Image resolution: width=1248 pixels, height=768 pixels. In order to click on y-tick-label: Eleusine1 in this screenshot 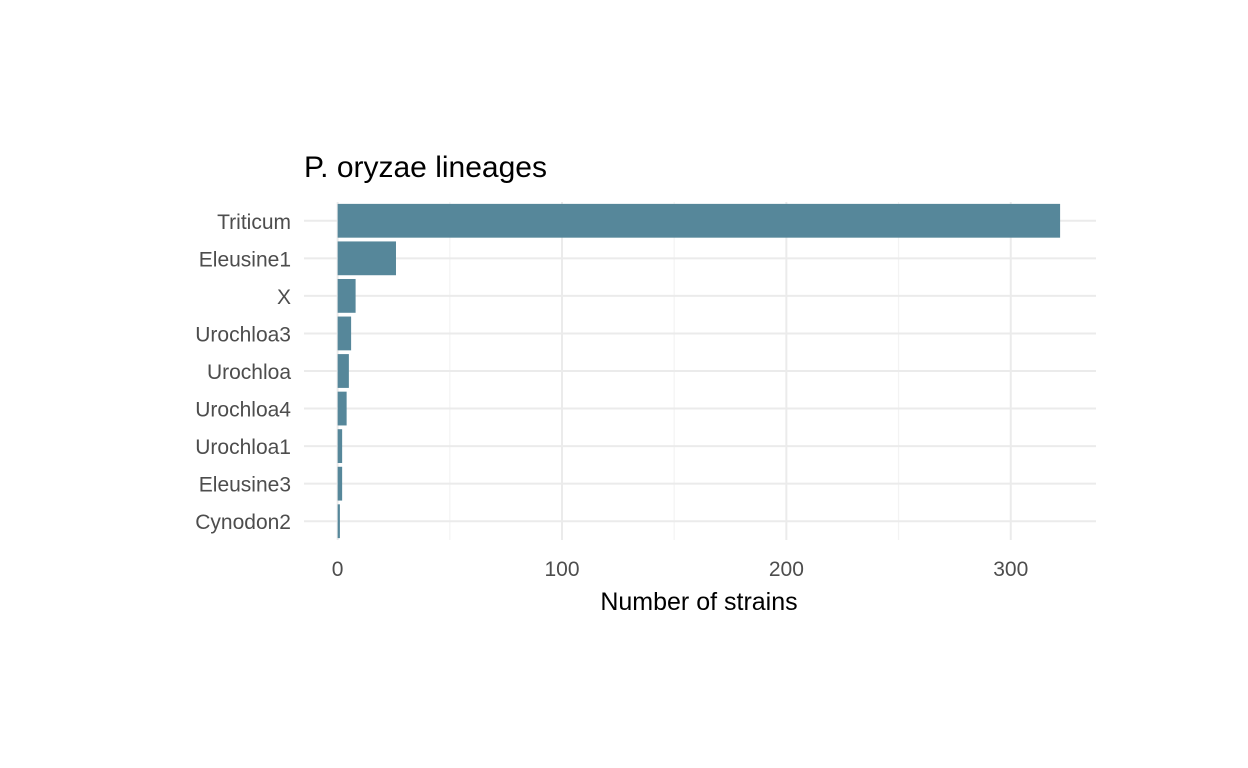, I will do `click(245, 259)`.